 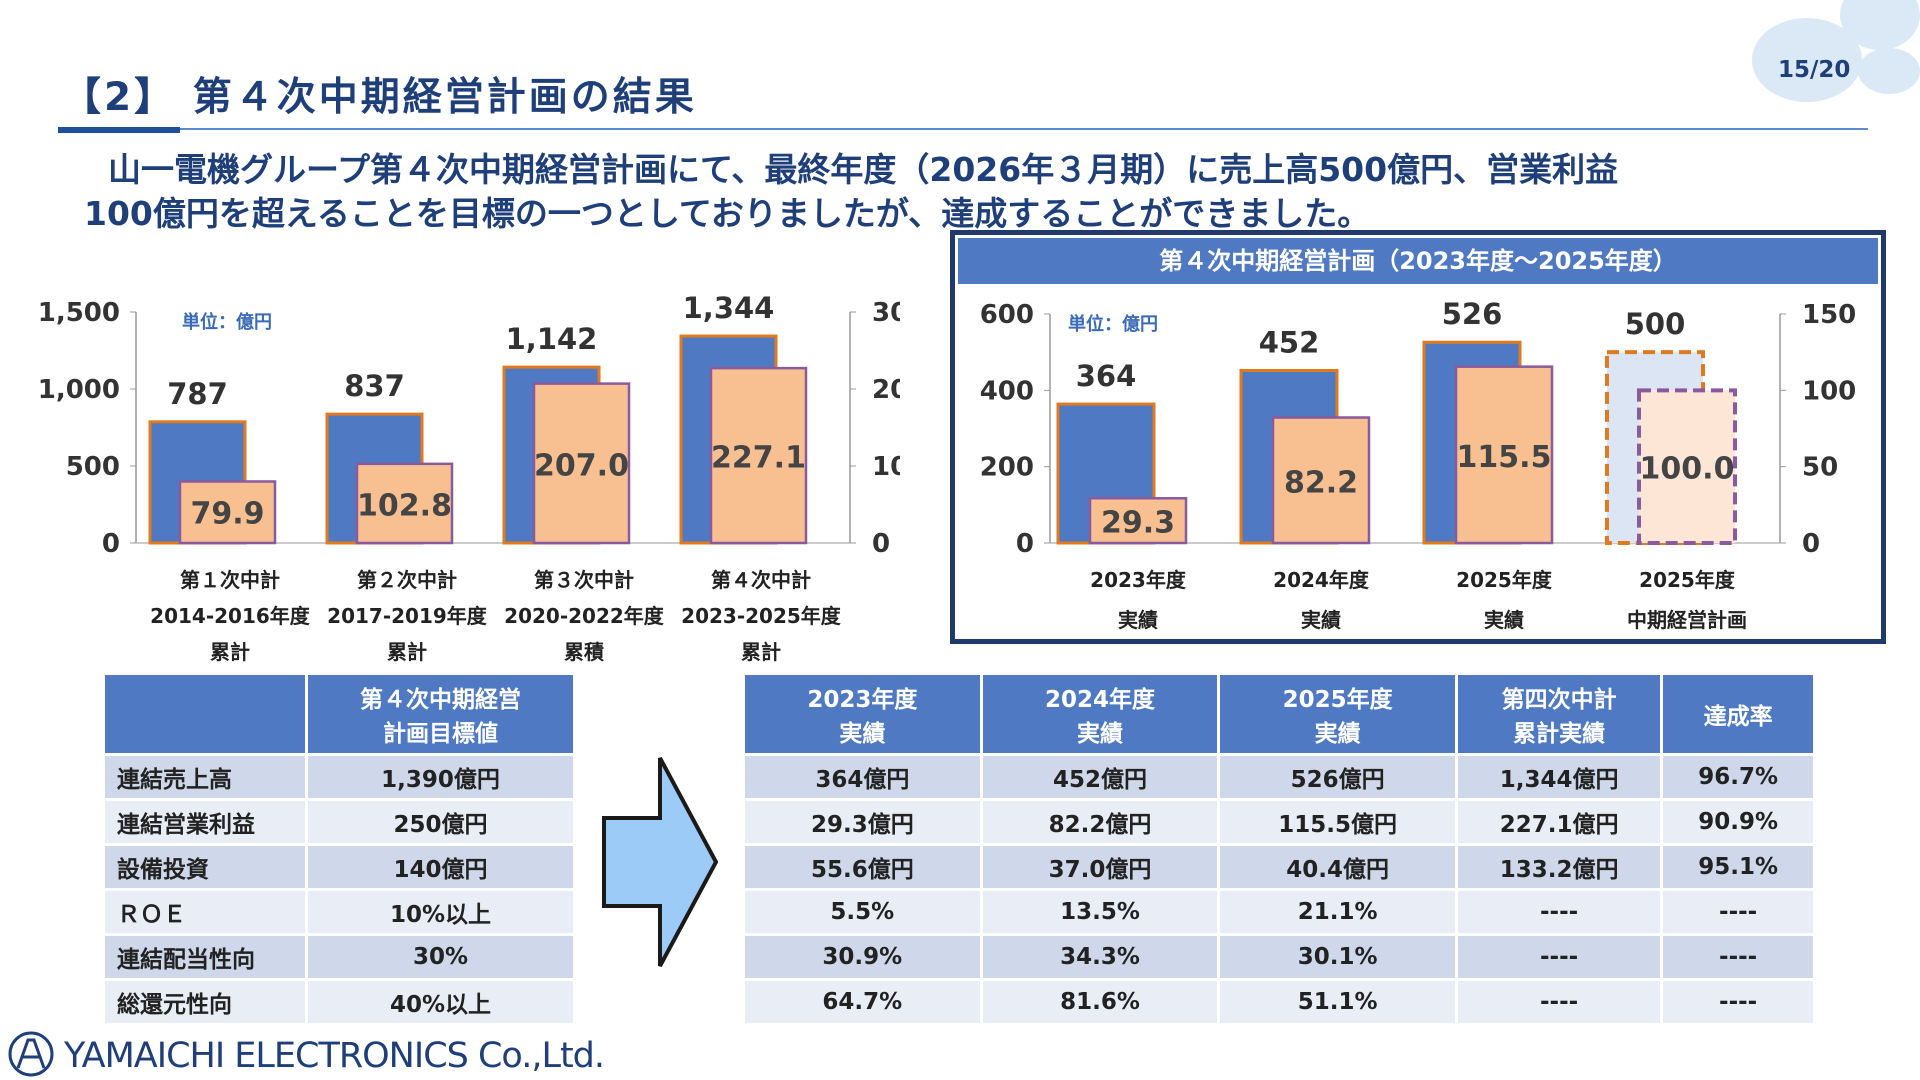 I want to click on table-row: 64.7% 81.6% 51.1% ---- ----, so click(x=1279, y=1002).